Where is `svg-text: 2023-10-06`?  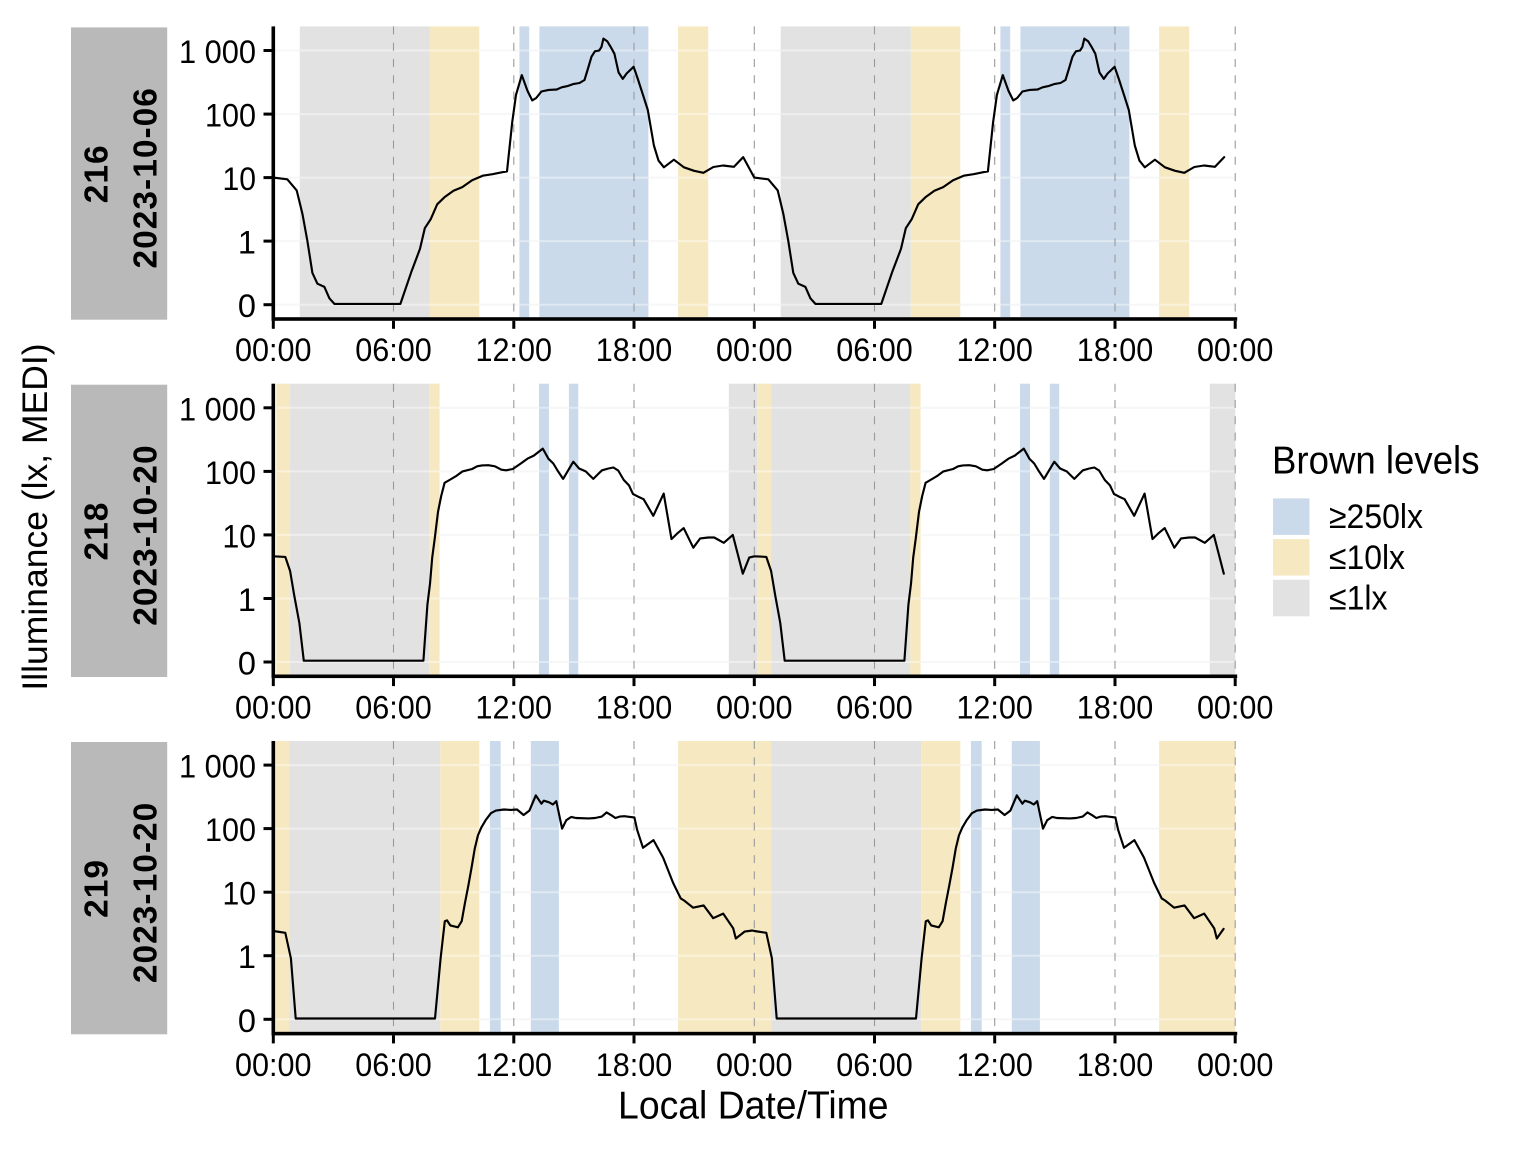 svg-text: 2023-10-06 is located at coordinates (145, 177).